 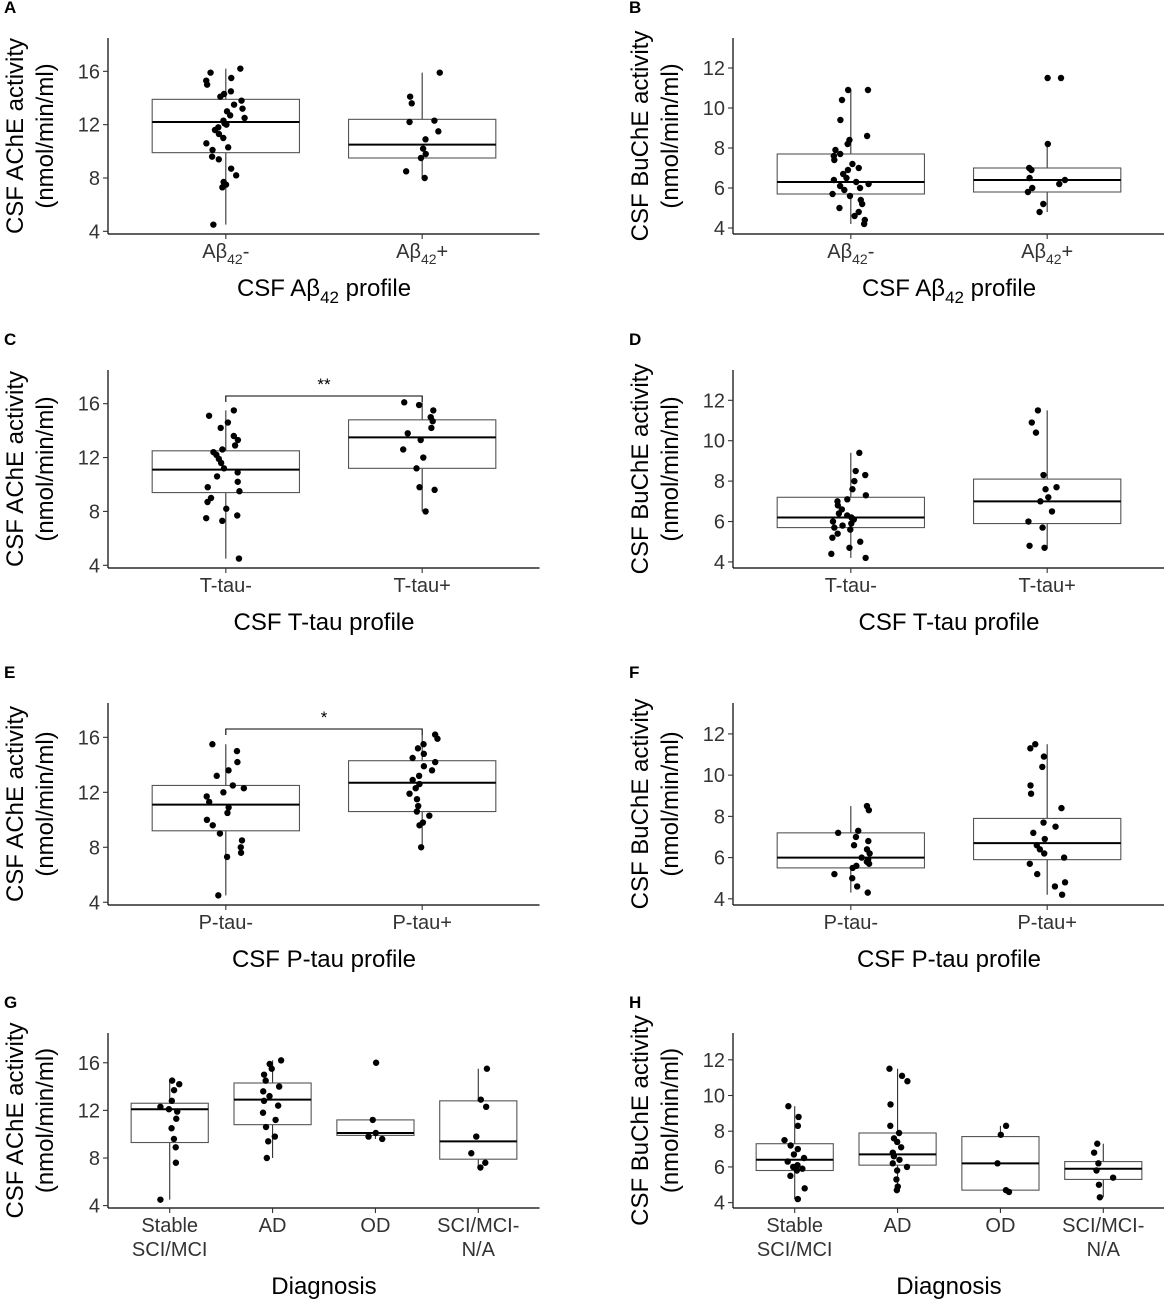 What do you see at coordinates (225, 254) in the screenshot?
I see `x-tick-label: Aβ42-` at bounding box center [225, 254].